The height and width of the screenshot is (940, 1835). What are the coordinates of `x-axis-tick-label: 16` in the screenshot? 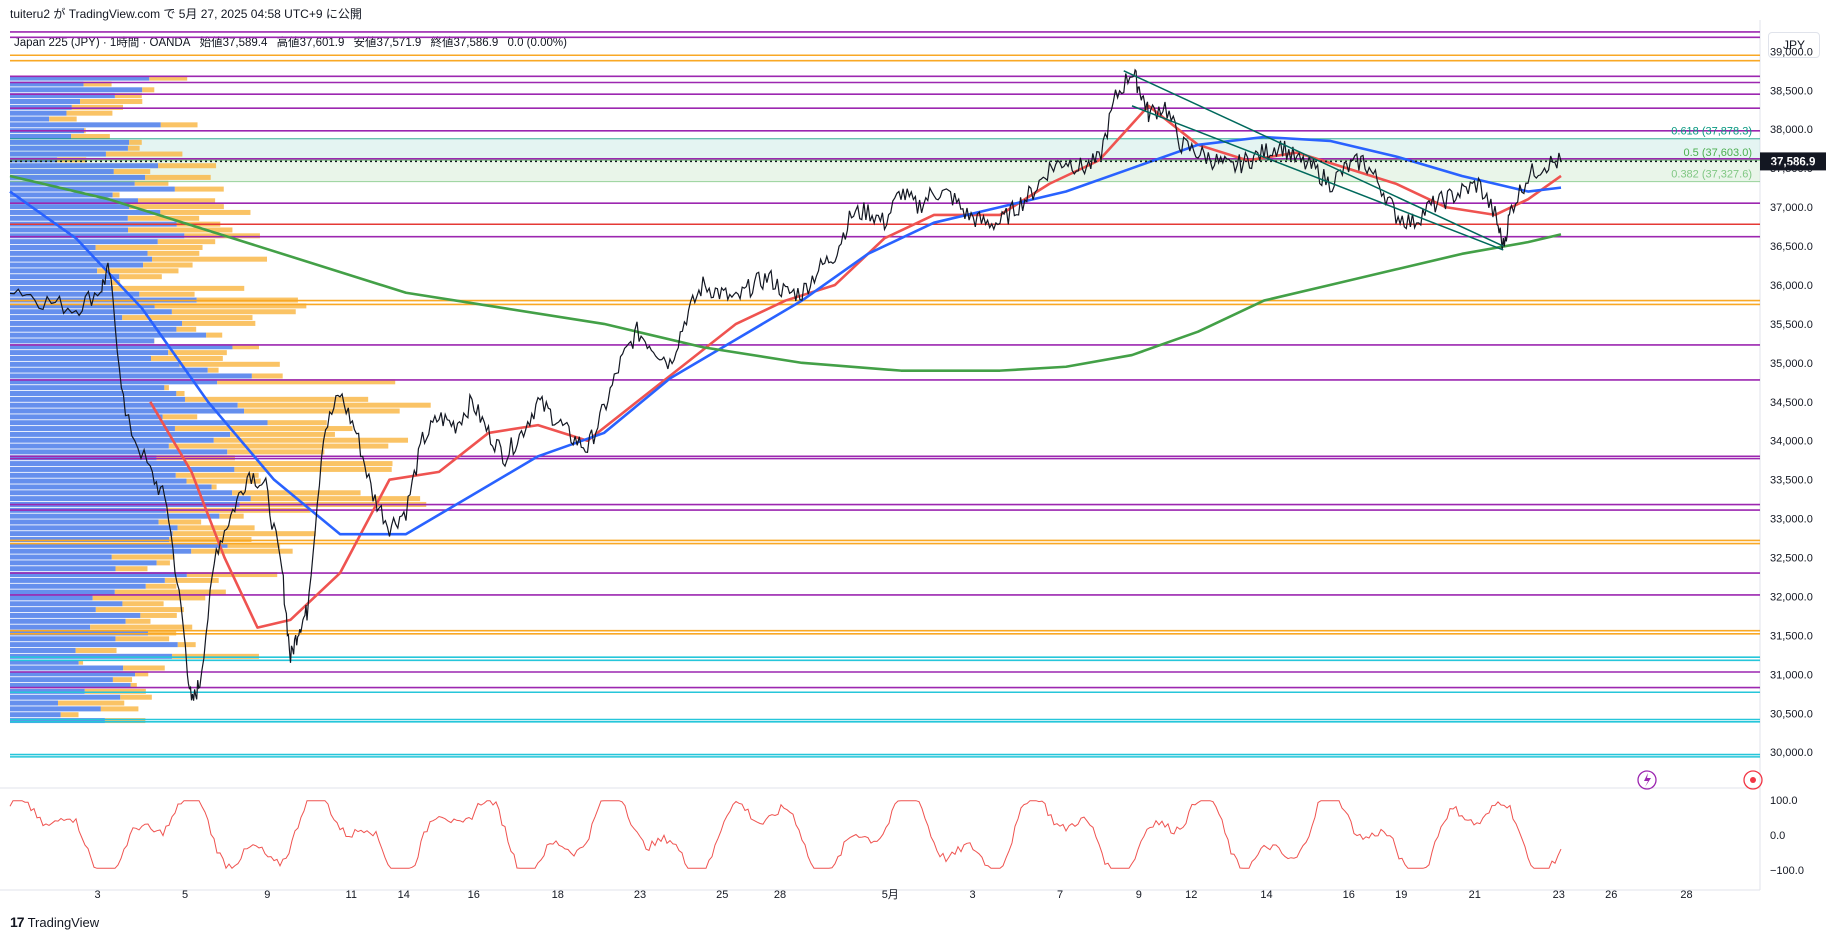 It's located at (1349, 895).